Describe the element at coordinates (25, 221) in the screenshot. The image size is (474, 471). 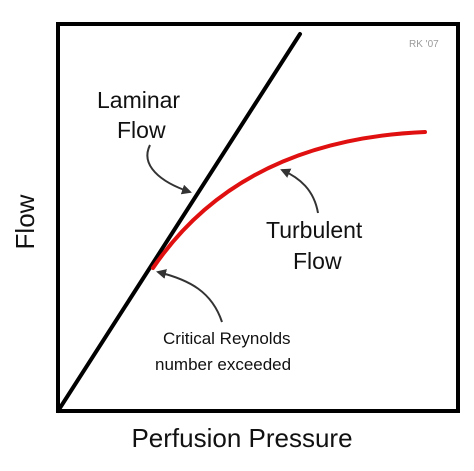
I see `y-axis-label: Flow` at that location.